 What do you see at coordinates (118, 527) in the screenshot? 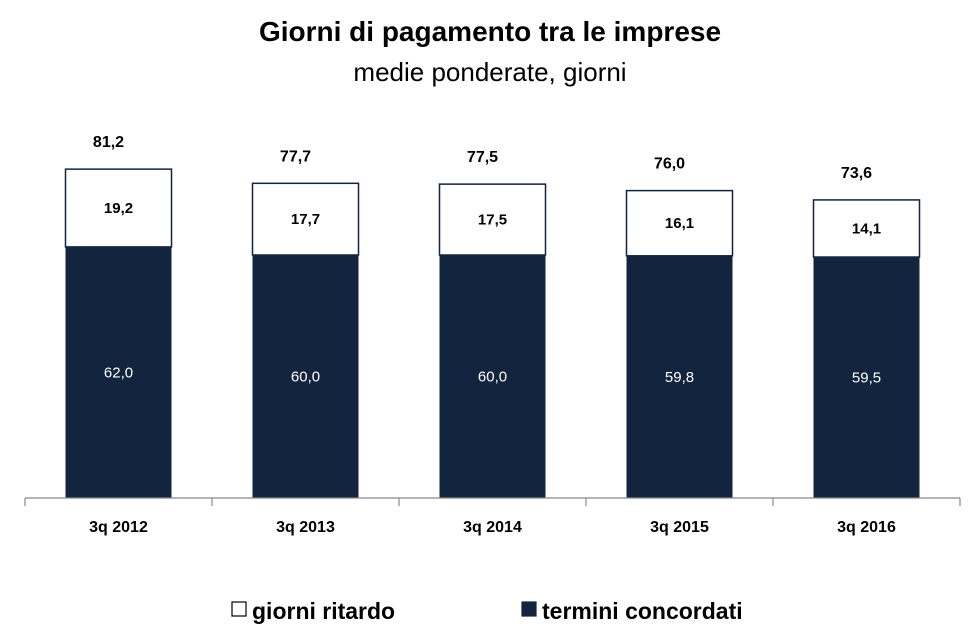
I see `x-tick-label: 3q 2012` at bounding box center [118, 527].